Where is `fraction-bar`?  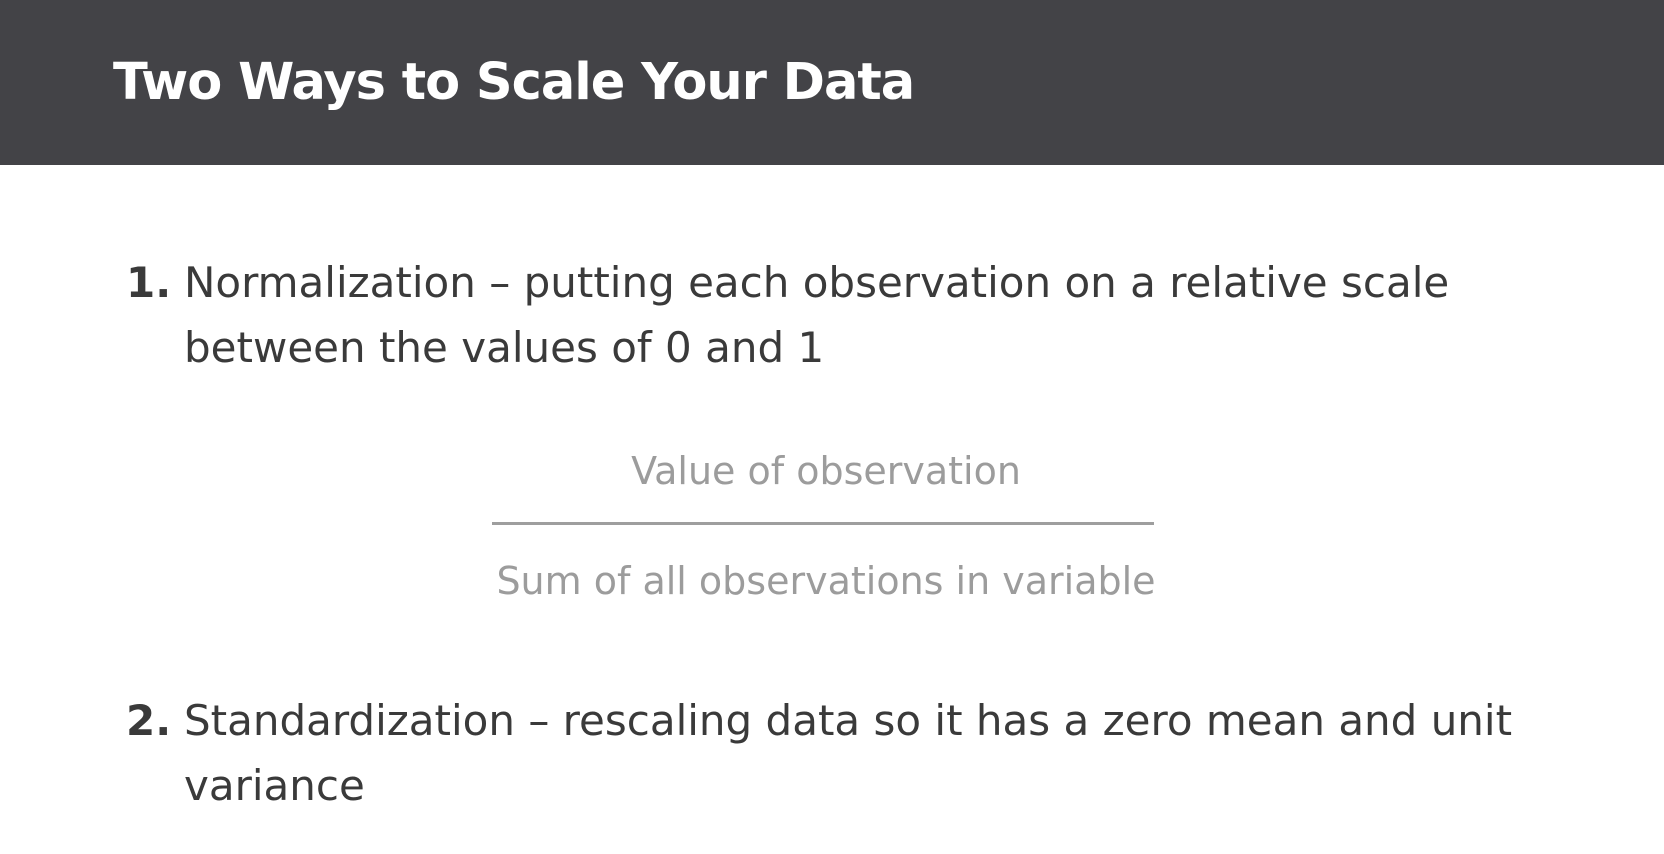
fraction-bar is located at coordinates (823, 523).